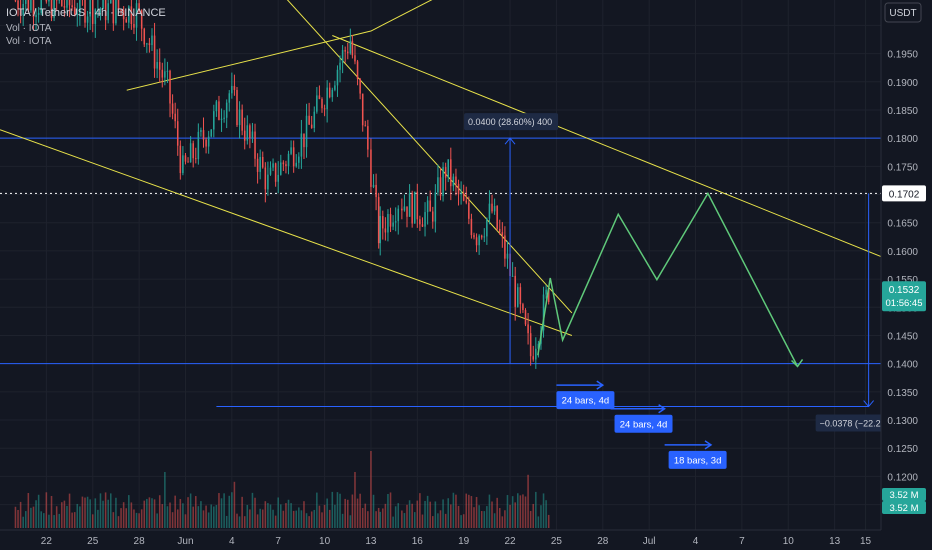 The image size is (932, 550). What do you see at coordinates (29, 41) in the screenshot?
I see `volume-legend-2: Vol · IOTA` at bounding box center [29, 41].